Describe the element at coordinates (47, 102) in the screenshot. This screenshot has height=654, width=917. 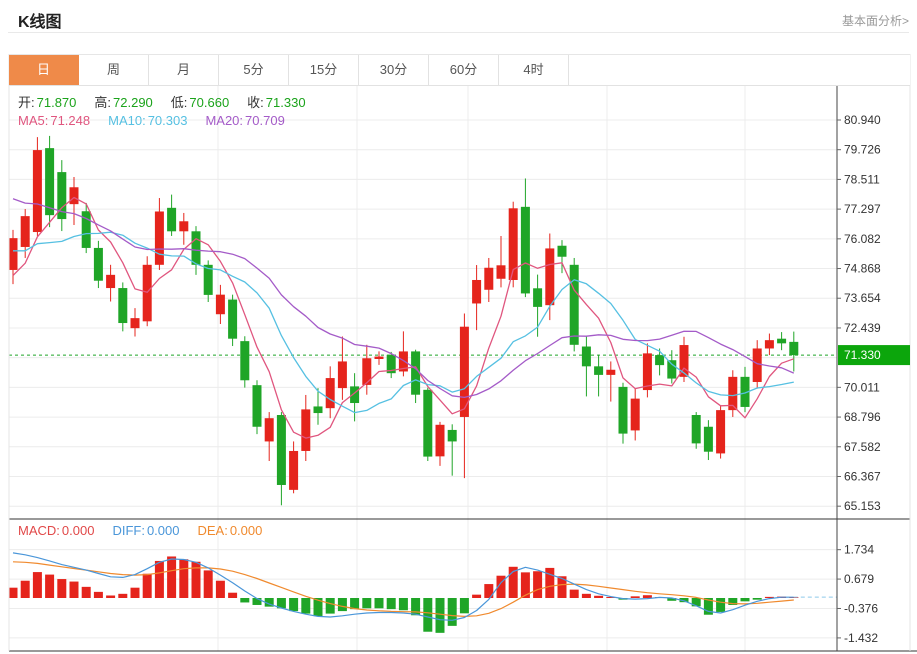
I see `legend-item: 开: 71.870` at that location.